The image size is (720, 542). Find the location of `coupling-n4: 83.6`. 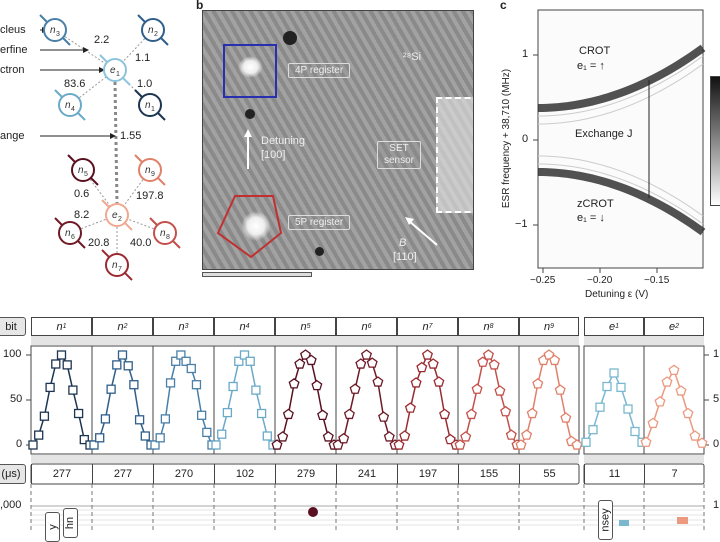

coupling-n4: 83.6 is located at coordinates (75, 84).